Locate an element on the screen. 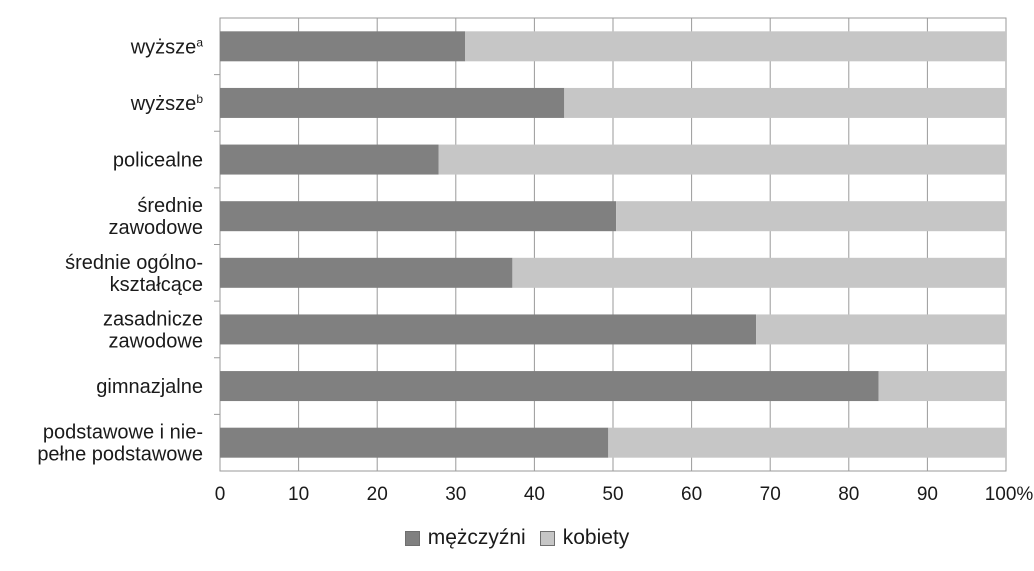 The image size is (1034, 571). category-label: kształcące is located at coordinates (156, 285).